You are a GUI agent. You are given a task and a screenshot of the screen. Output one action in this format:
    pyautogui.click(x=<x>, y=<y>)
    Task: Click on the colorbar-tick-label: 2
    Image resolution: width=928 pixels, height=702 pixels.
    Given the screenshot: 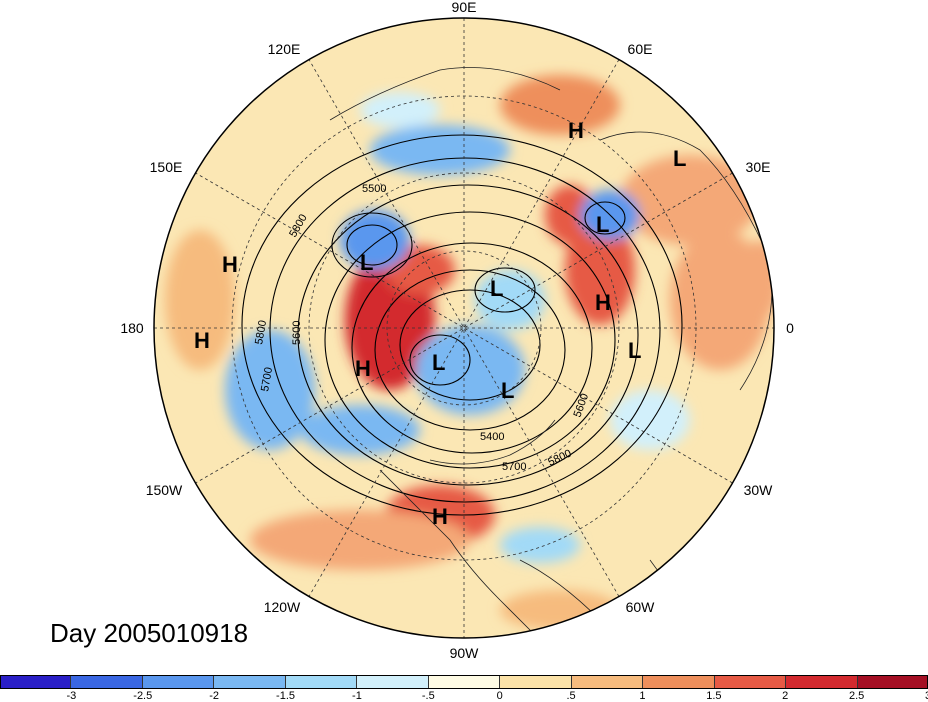 What is the action you would take?
    pyautogui.click(x=785, y=696)
    